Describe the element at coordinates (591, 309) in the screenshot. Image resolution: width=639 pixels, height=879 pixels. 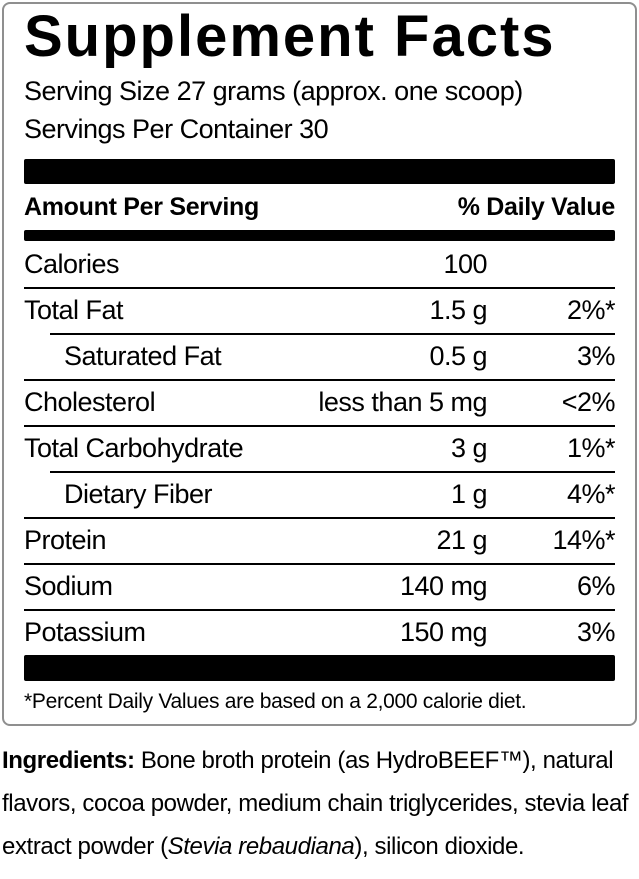
I see `nutrient-daily-value: 2%*` at that location.